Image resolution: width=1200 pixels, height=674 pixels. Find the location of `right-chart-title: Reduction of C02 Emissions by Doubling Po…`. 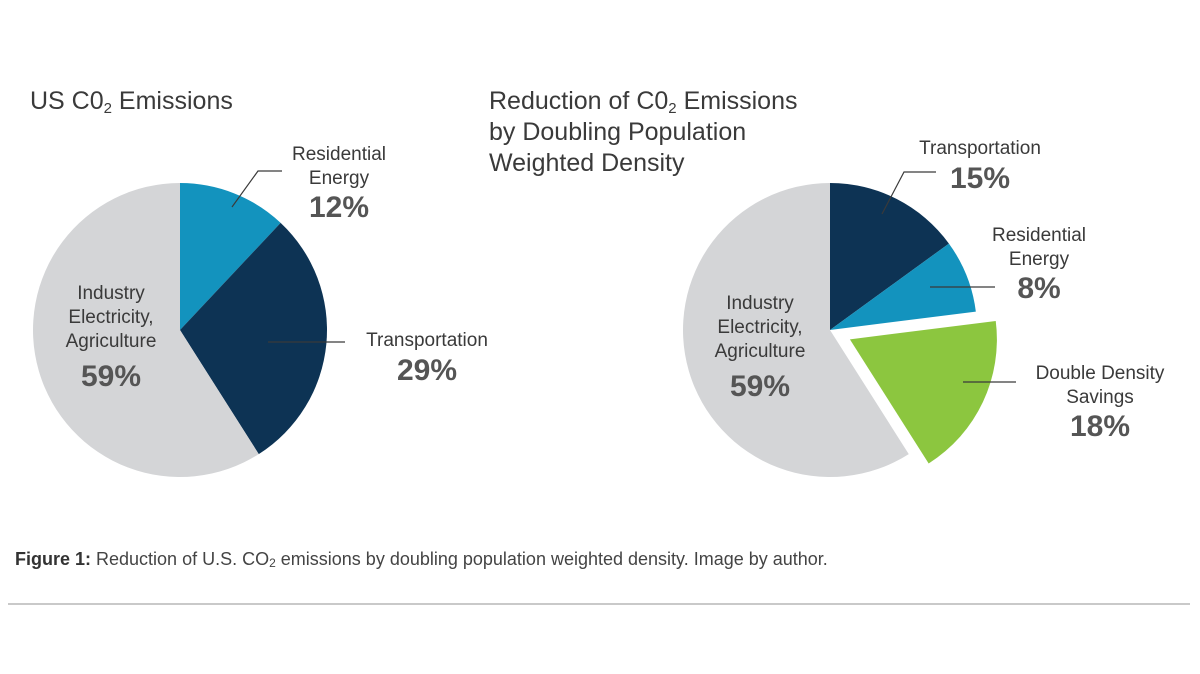

right-chart-title: Reduction of C02 Emissions by Doubling Po… is located at coordinates (643, 132).